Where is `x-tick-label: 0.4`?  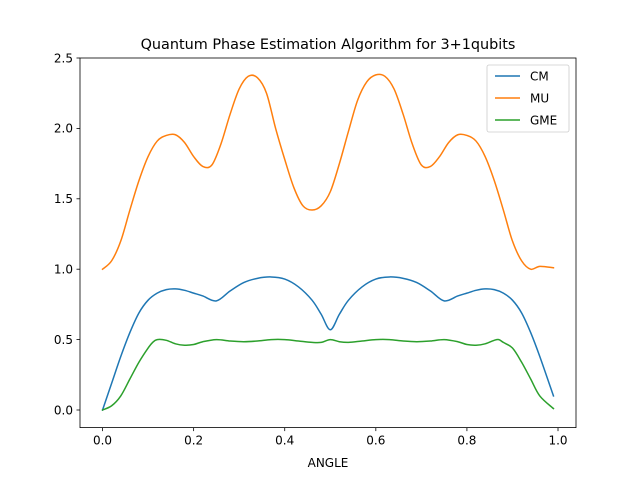 x-tick-label: 0.4 is located at coordinates (284, 441).